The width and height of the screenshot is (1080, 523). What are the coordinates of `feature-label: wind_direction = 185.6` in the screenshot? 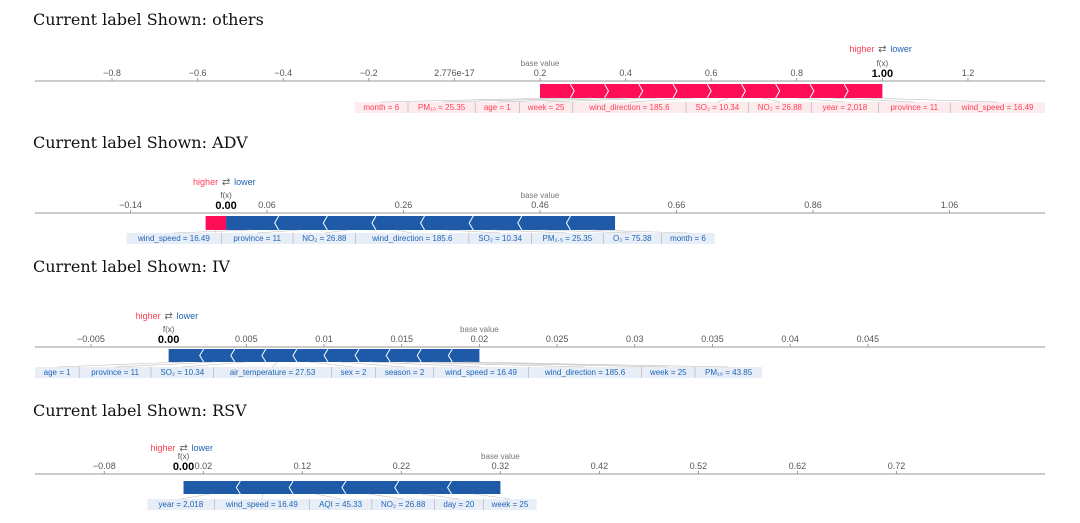 It's located at (629, 107).